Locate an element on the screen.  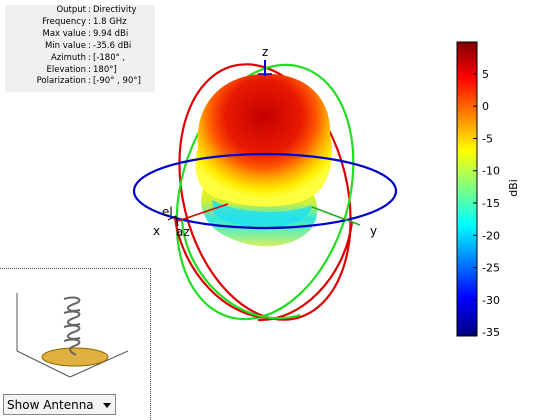
axis-label-y: y is located at coordinates (373, 231).